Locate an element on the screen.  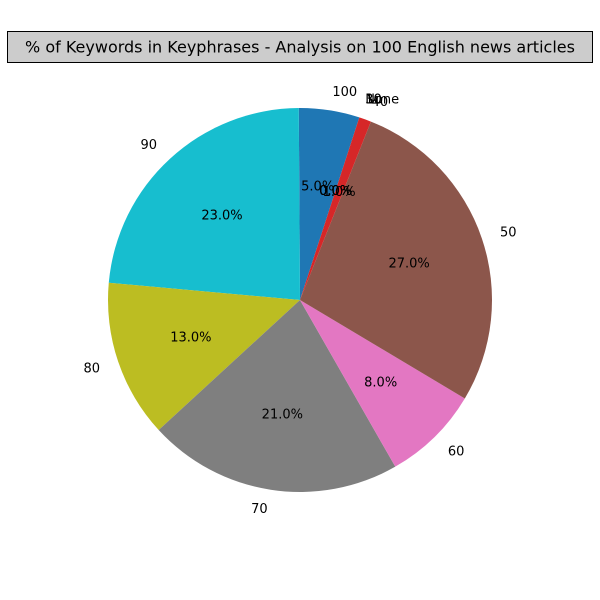
pct-label-30: 0.0% is located at coordinates (335, 191).